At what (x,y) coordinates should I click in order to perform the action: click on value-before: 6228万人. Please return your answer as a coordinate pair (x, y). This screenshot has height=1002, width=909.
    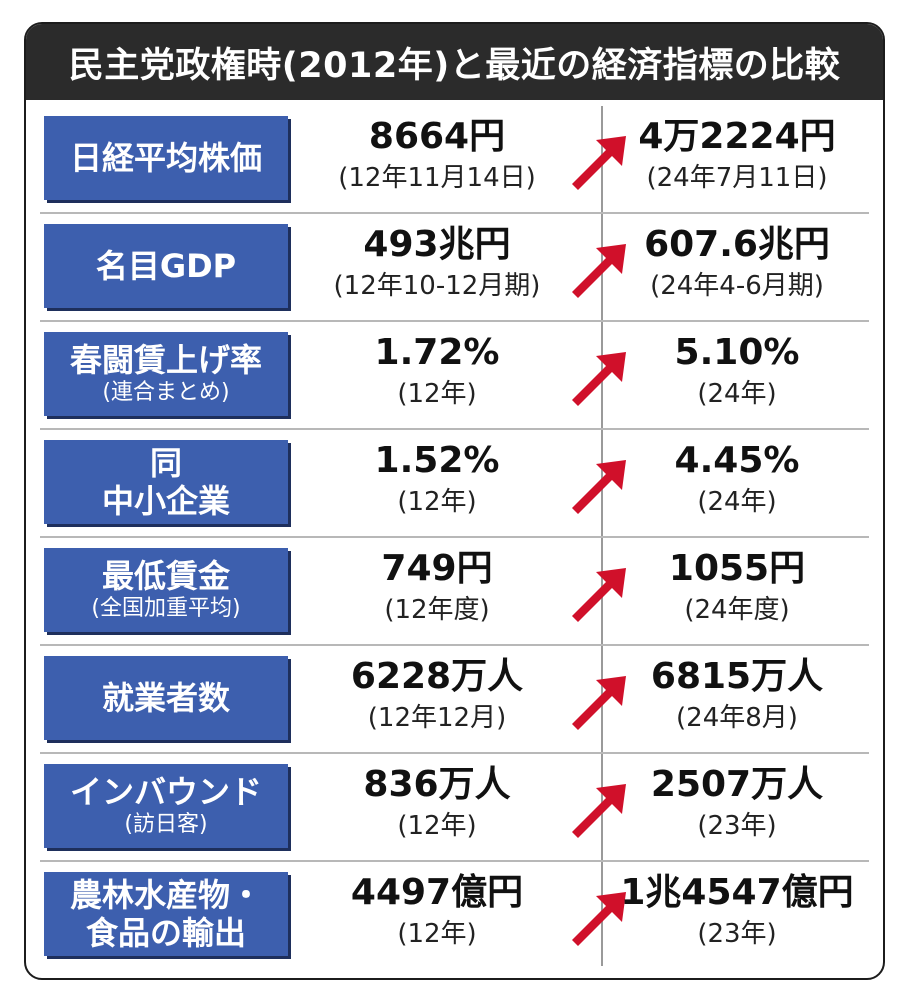
    Looking at the image, I should click on (437, 676).